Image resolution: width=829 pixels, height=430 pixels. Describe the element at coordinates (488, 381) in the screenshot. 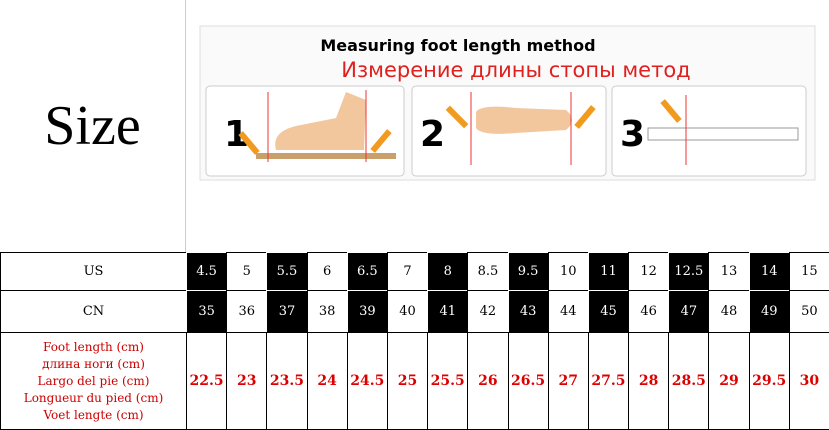

I see `size-cell: 26` at that location.